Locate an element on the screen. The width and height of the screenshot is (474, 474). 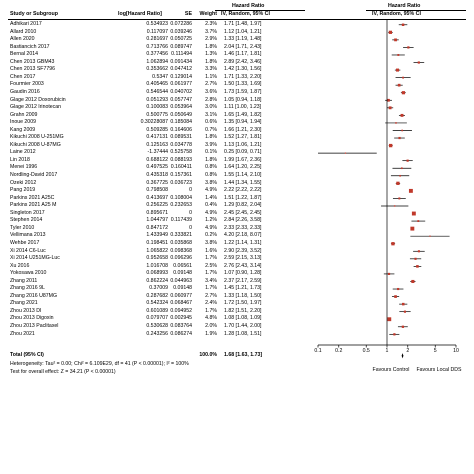
study-log-hr: 0.500775 is located at coordinates (157, 114).